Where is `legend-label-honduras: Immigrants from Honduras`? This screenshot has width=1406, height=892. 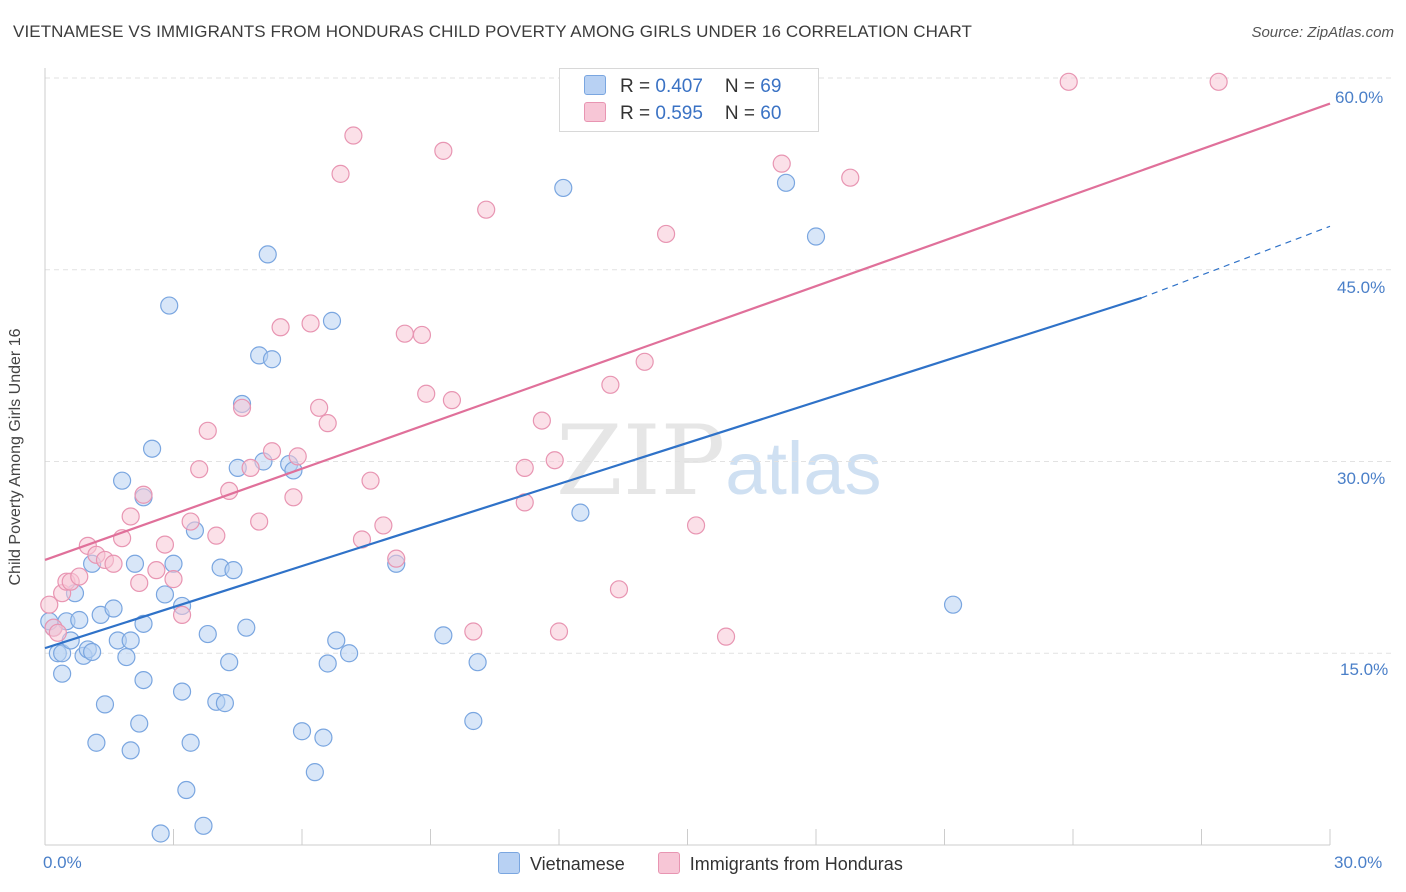 legend-label-honduras: Immigrants from Honduras is located at coordinates (796, 864).